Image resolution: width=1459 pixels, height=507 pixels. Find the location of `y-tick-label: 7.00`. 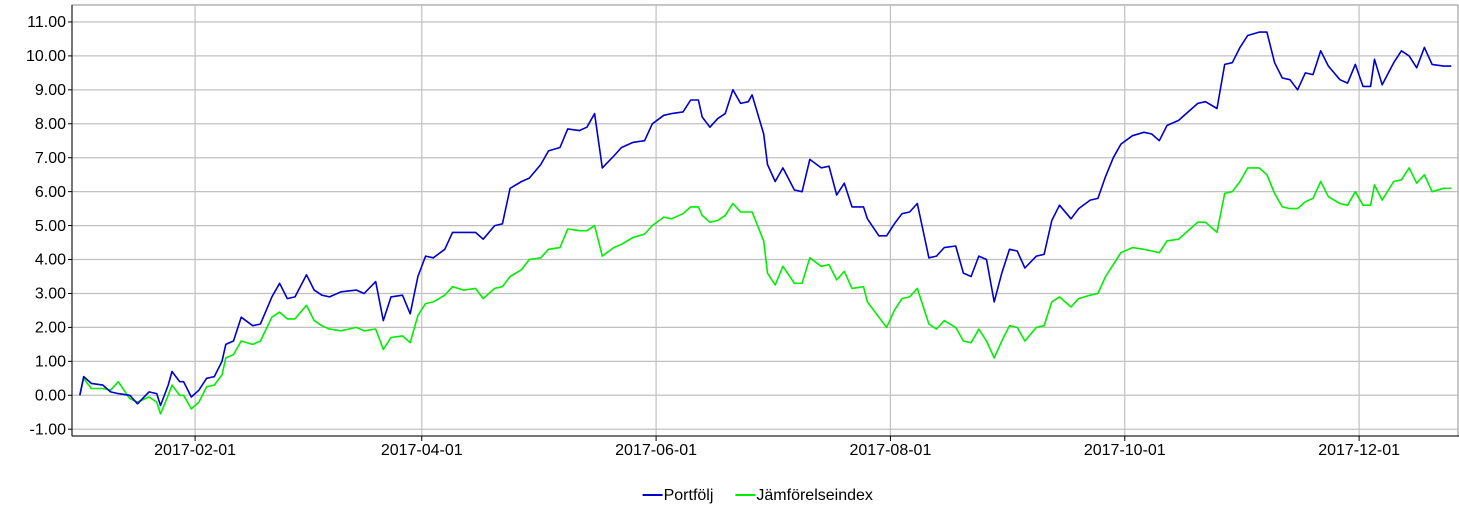

y-tick-label: 7.00 is located at coordinates (50, 158).